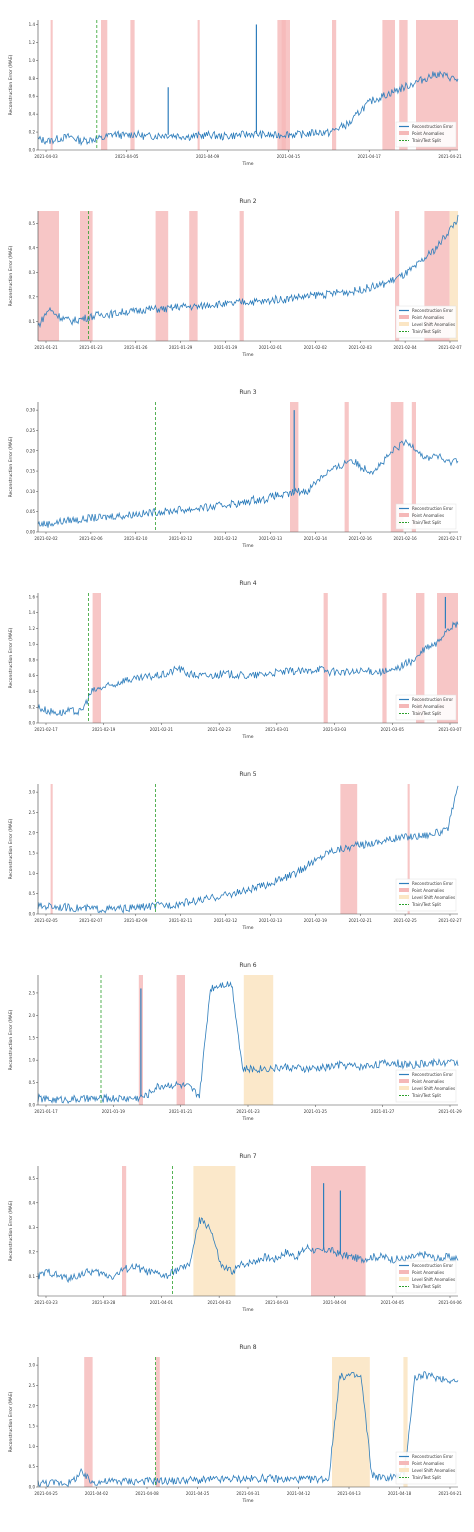  Describe the element at coordinates (11, 466) in the screenshot. I see `y-axis-label: Reconstruction Error (MAE)` at that location.